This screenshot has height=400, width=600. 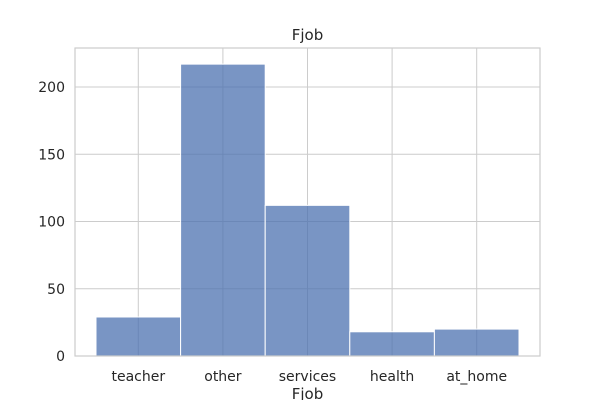 I want to click on x-axis-label: Fjob, so click(x=308, y=392).